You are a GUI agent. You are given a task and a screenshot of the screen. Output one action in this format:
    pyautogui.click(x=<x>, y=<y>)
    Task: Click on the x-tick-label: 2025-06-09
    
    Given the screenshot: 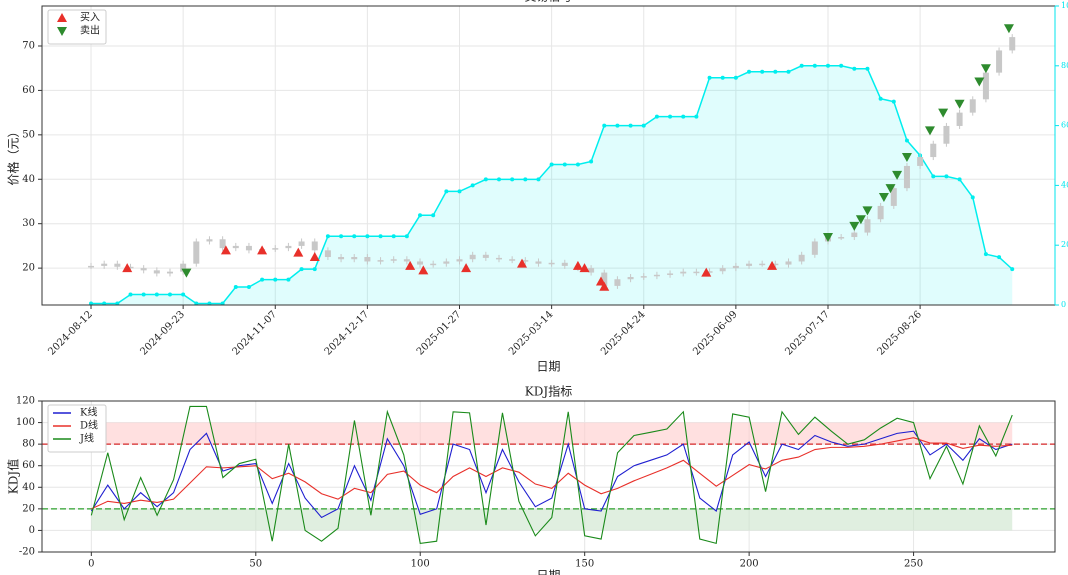 What is the action you would take?
    pyautogui.click(x=715, y=333)
    